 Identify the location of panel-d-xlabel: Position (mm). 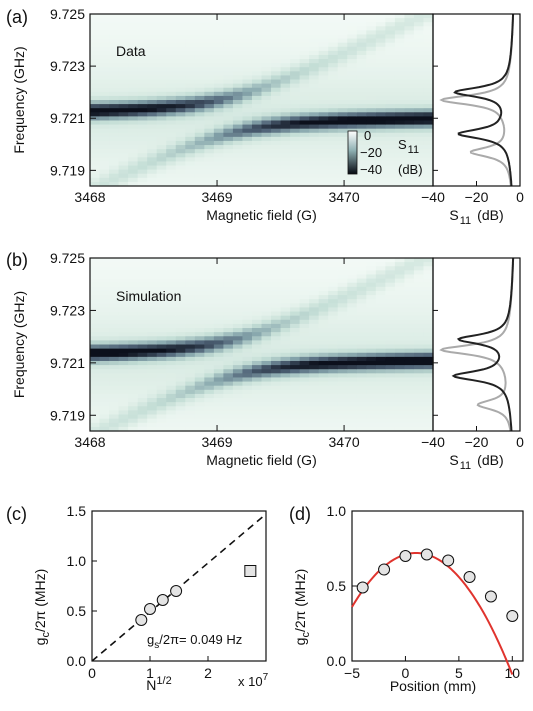
(433, 686).